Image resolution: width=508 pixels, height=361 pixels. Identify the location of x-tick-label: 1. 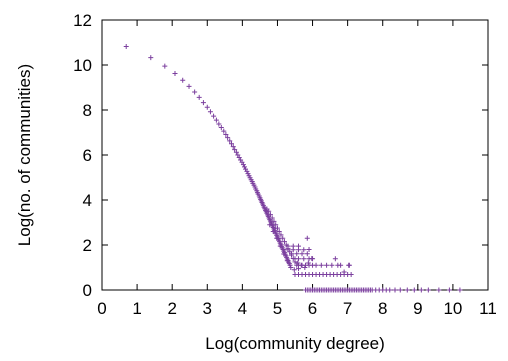
(136, 308).